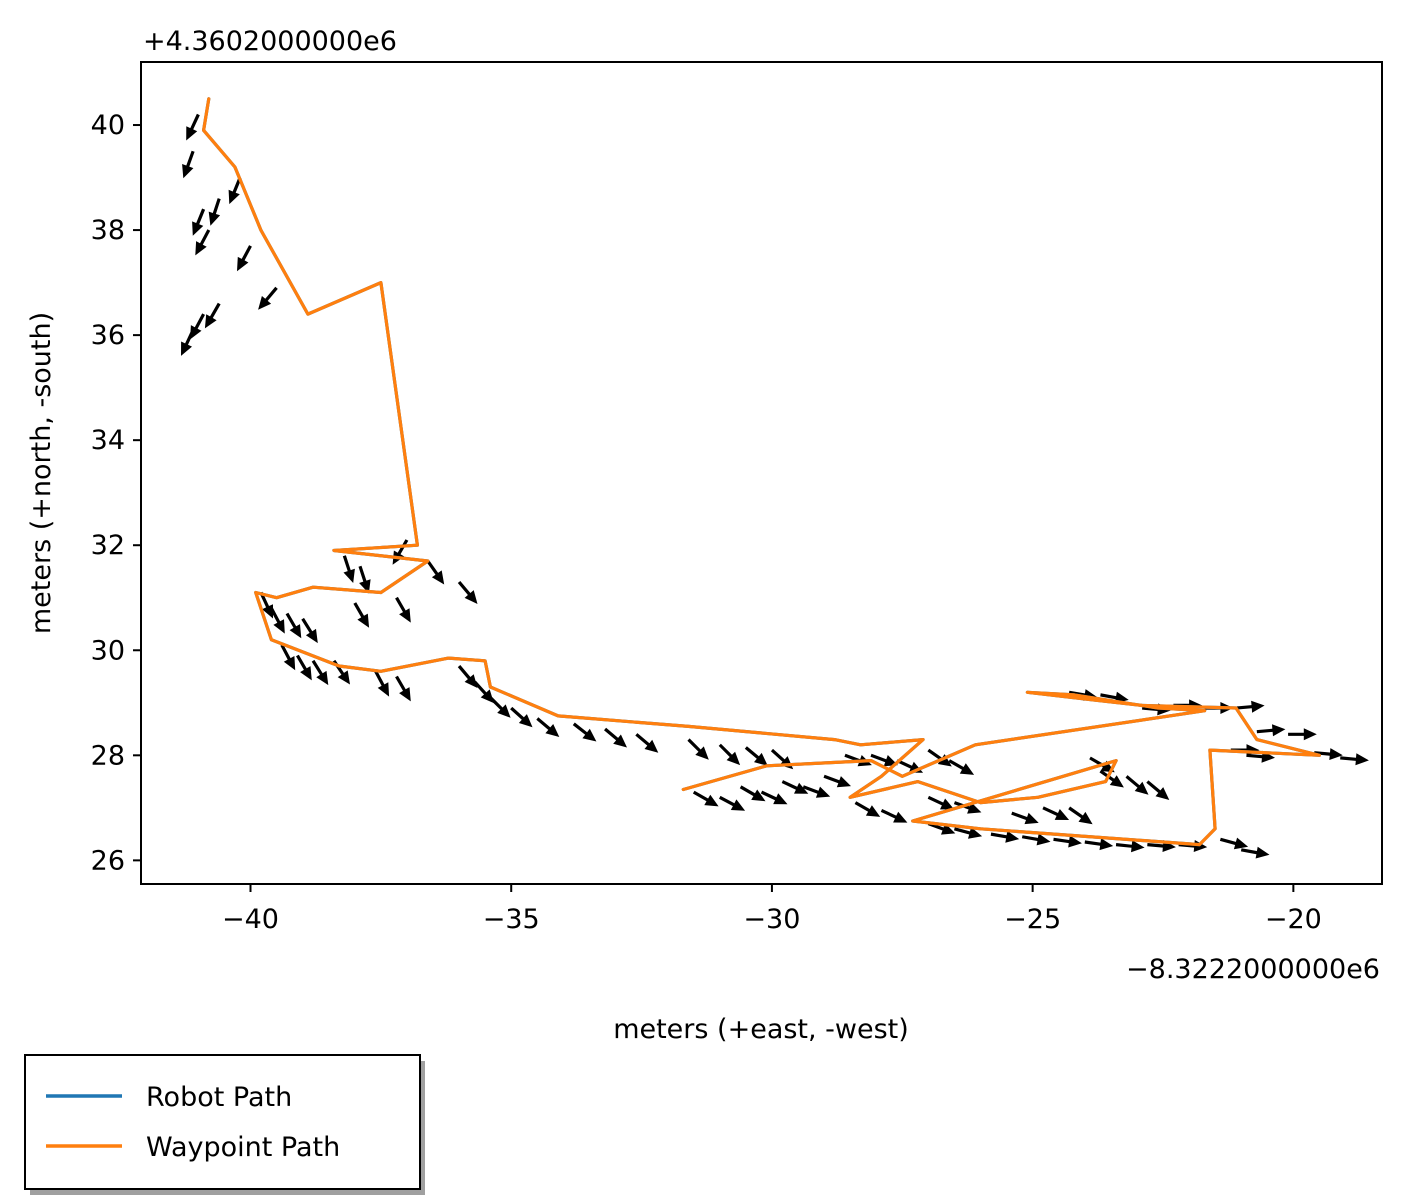  What do you see at coordinates (41, 473) in the screenshot?
I see `y-axis-label: meters (+north, -south)` at bounding box center [41, 473].